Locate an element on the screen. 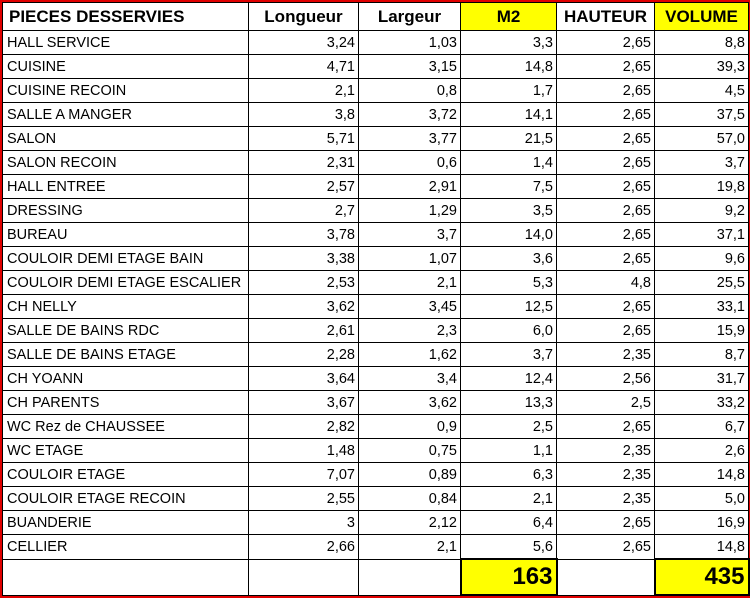  cell-largeur: 0,89 is located at coordinates (409, 474).